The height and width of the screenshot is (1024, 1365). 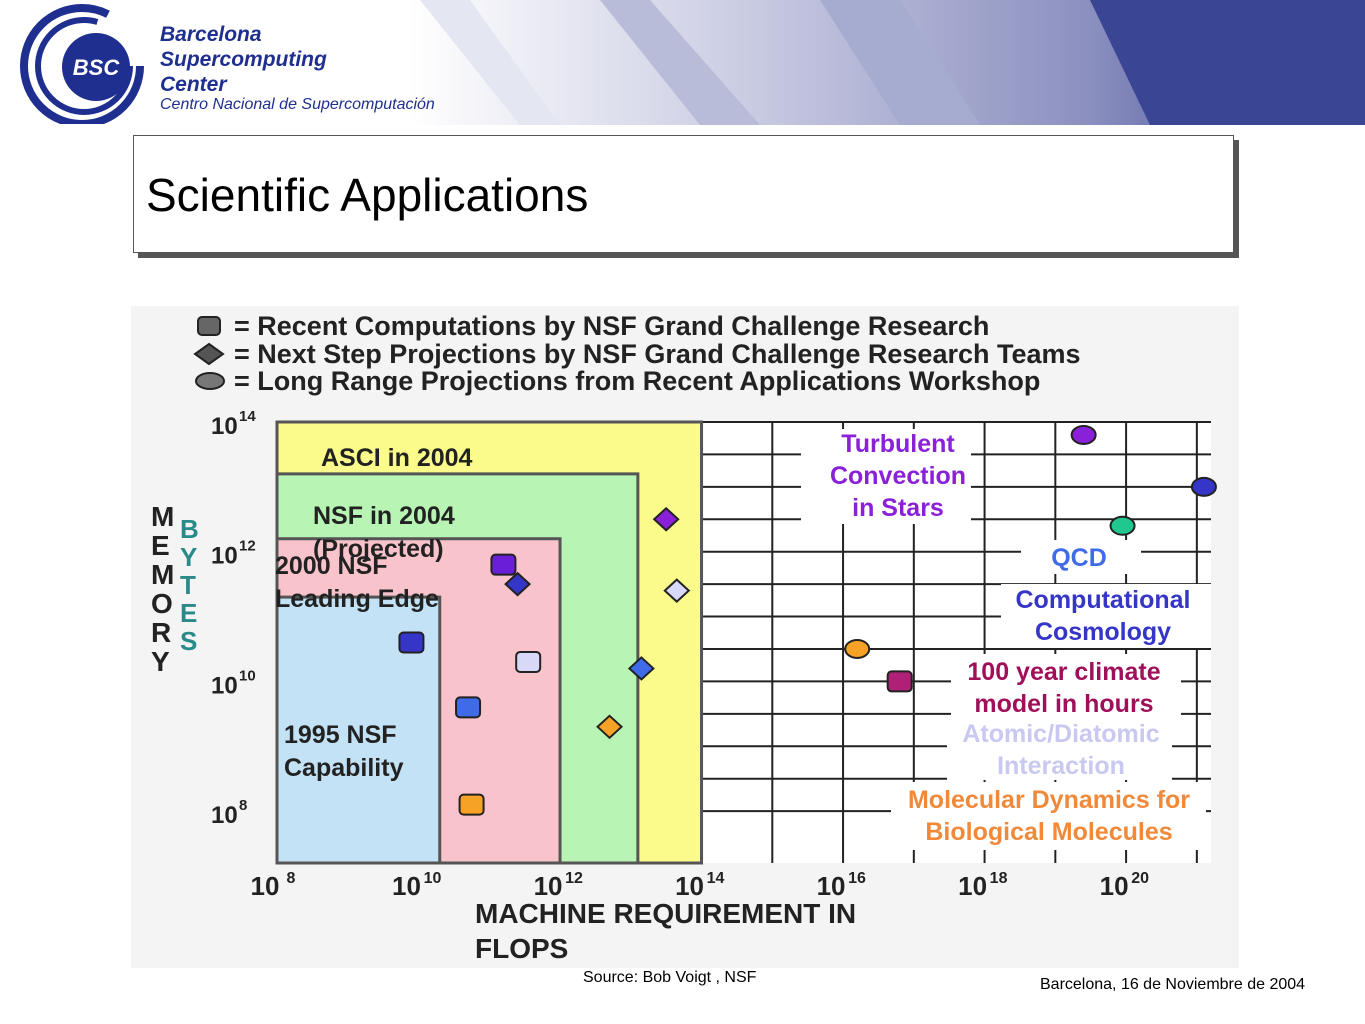 I want to click on y-axis-subtitle-letter: S, so click(x=188, y=641).